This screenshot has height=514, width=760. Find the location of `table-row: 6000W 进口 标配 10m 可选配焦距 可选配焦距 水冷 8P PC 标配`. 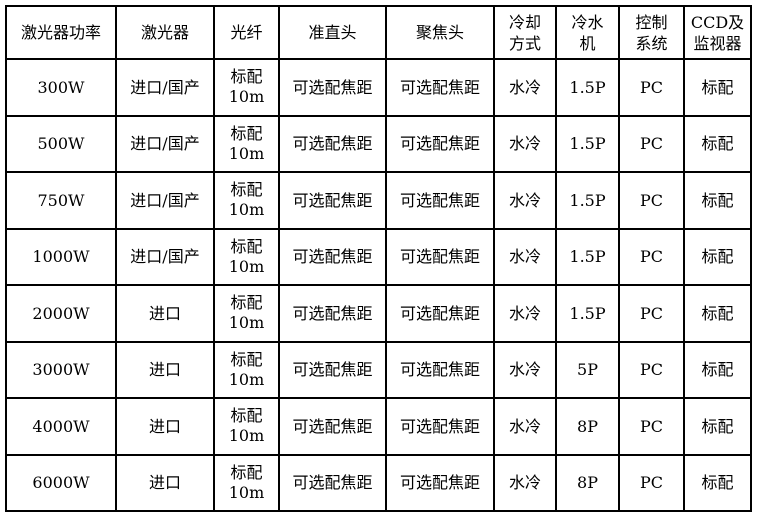

table-row: 6000W 进口 标配 10m 可选配焦距 可选配焦距 水冷 8P PC 标配 is located at coordinates (378, 482).